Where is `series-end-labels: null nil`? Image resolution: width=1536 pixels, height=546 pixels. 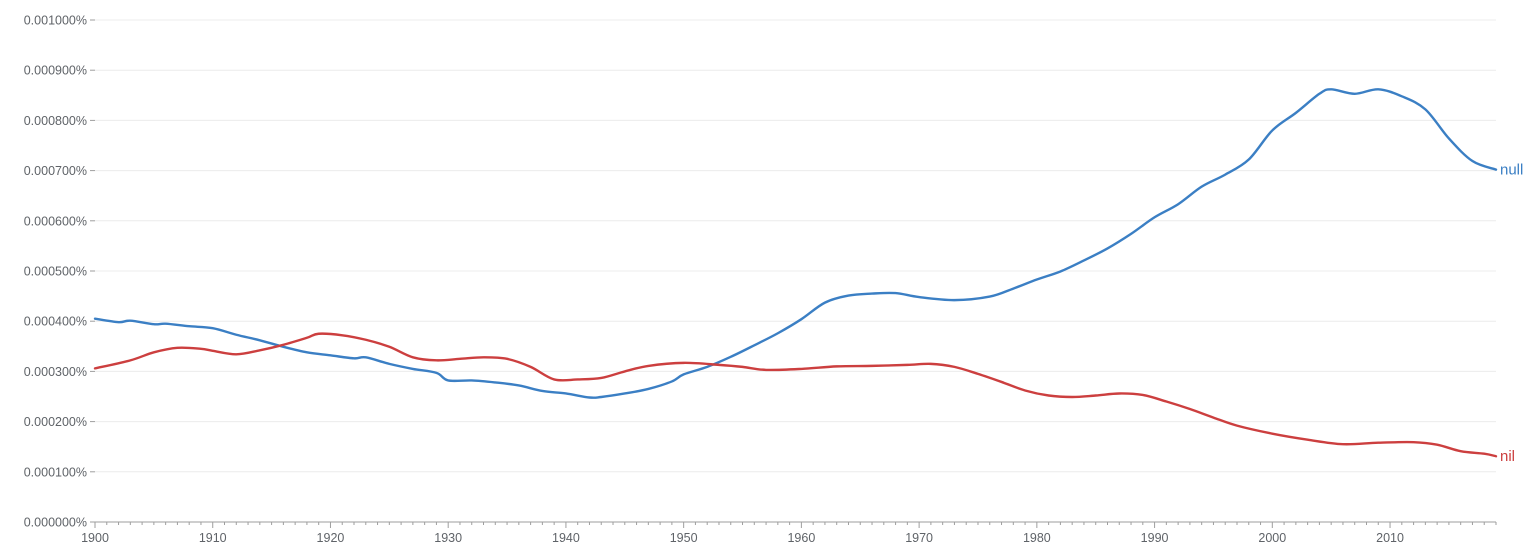
series-end-labels: null nil is located at coordinates (1511, 314).